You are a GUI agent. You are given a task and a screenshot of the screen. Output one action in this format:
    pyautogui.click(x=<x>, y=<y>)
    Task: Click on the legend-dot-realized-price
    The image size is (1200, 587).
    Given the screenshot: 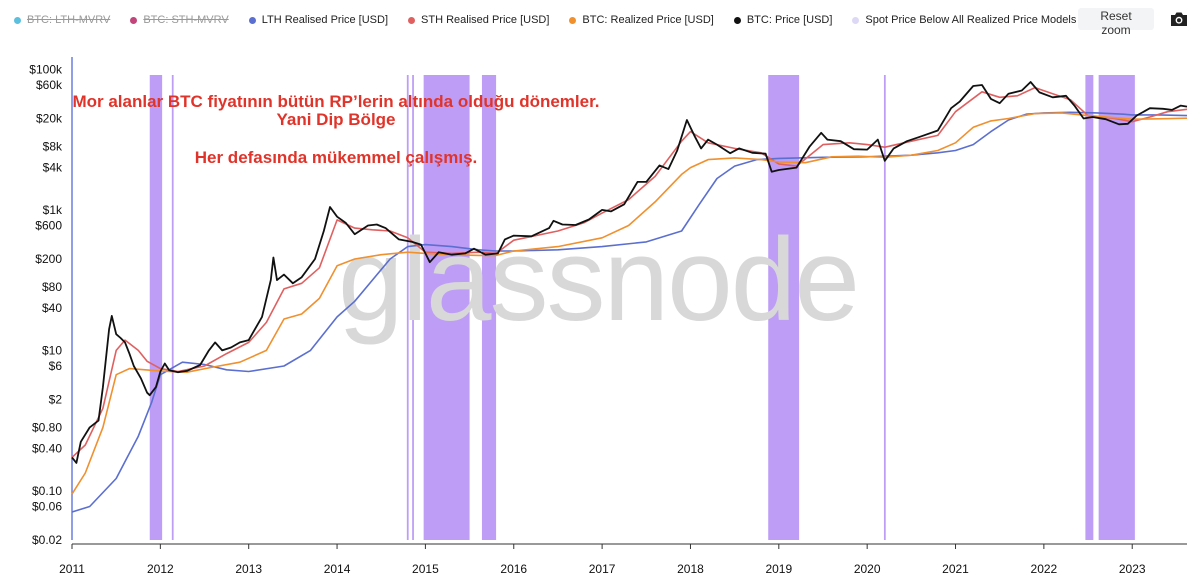 What is the action you would take?
    pyautogui.click(x=573, y=20)
    